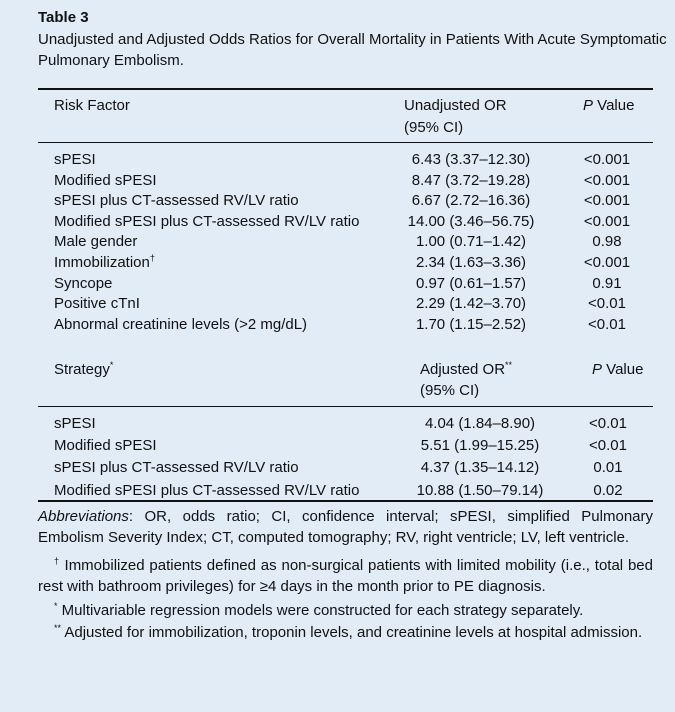 The width and height of the screenshot is (675, 712). I want to click on risk-factor-label: Immobilization, so click(102, 262).